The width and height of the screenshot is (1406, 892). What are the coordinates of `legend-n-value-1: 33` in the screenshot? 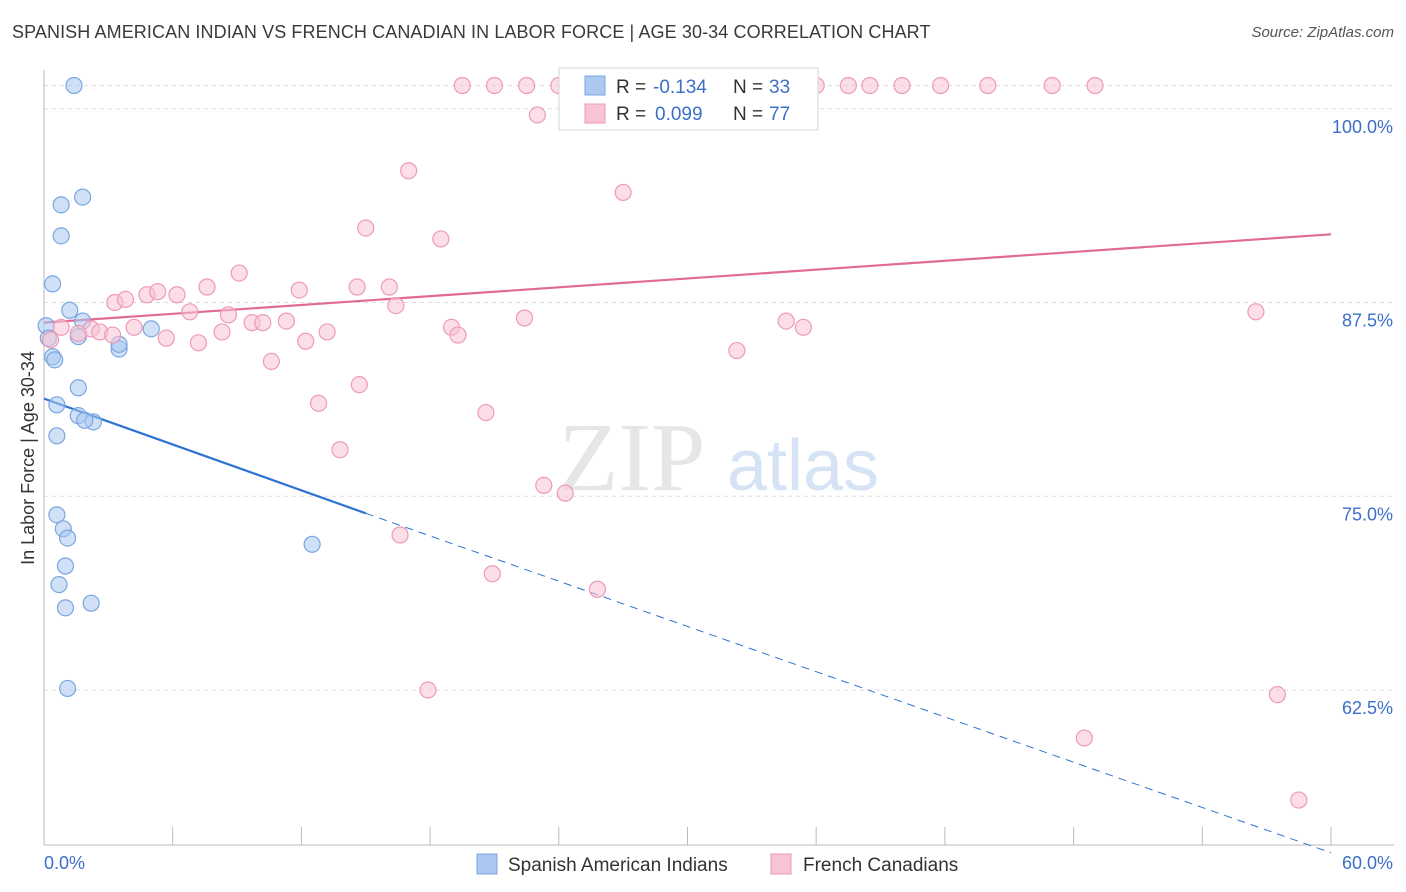 It's located at (779, 87).